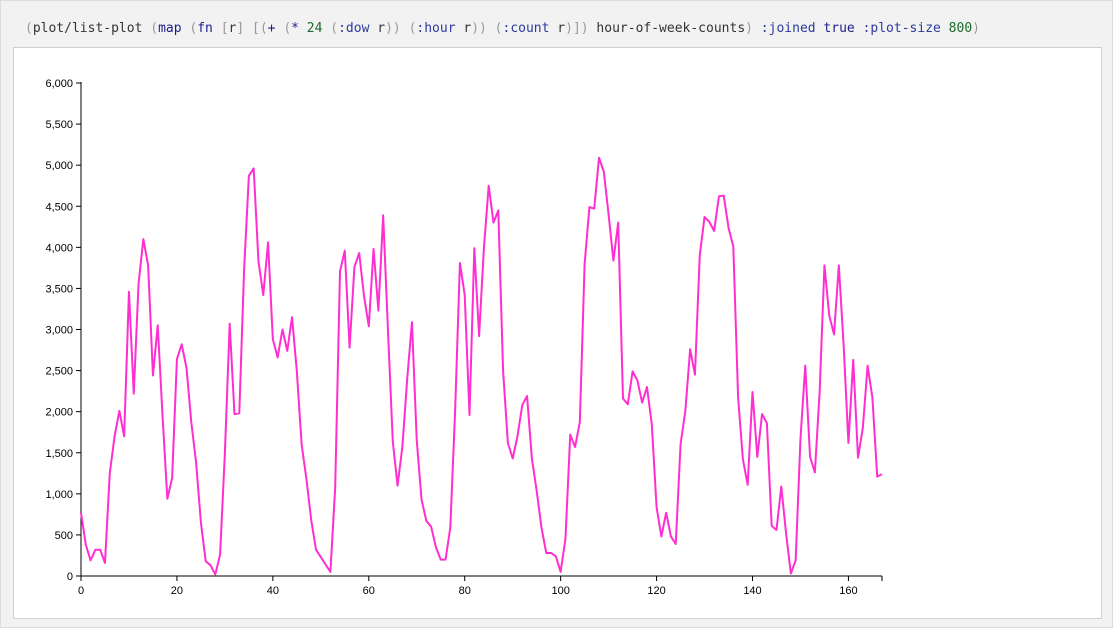 Image resolution: width=1113 pixels, height=628 pixels. What do you see at coordinates (848, 591) in the screenshot?
I see `x-tick-label: 160` at bounding box center [848, 591].